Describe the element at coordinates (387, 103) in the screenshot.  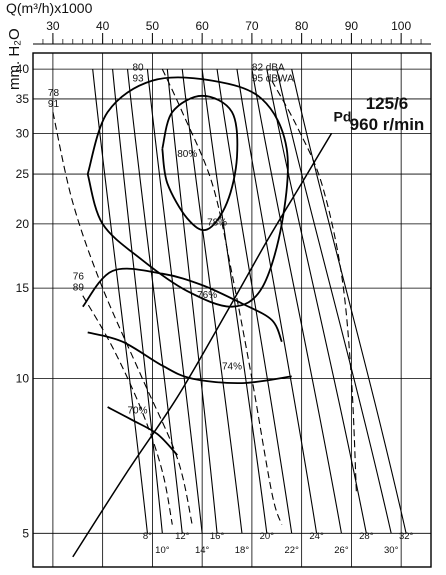
I see `chart-title-model: 125/6` at that location.